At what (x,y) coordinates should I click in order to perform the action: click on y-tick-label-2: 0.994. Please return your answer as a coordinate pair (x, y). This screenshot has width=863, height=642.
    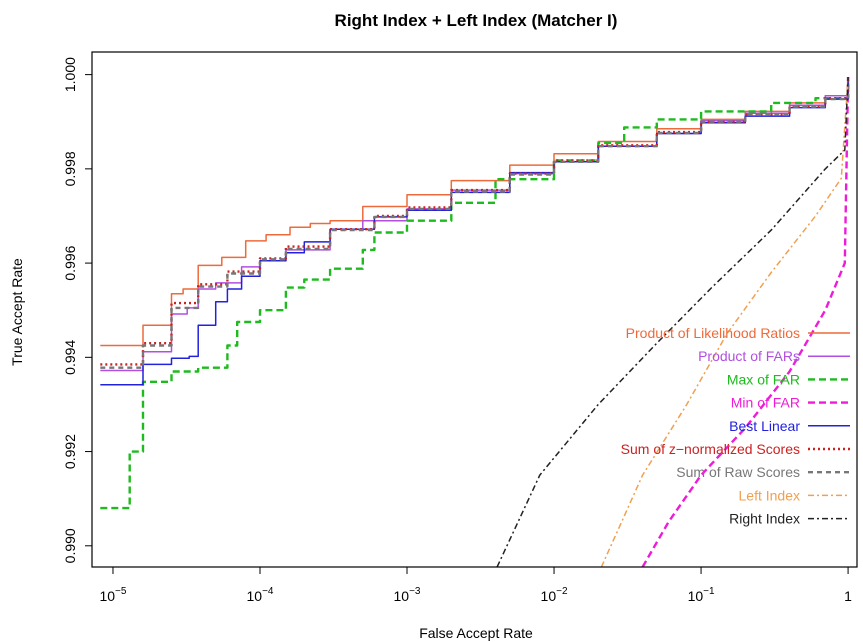
    Looking at the image, I should click on (70, 357).